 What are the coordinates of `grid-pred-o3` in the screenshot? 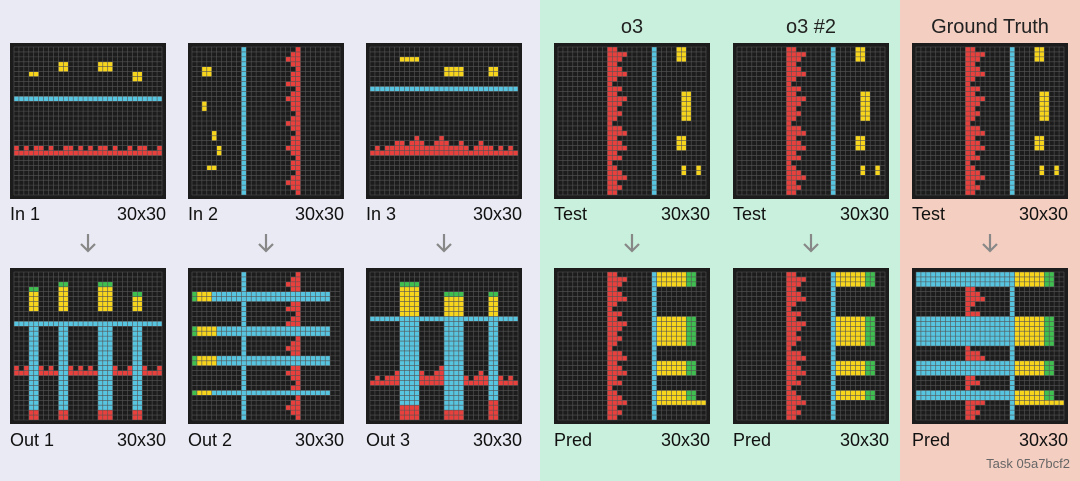 It's located at (632, 346).